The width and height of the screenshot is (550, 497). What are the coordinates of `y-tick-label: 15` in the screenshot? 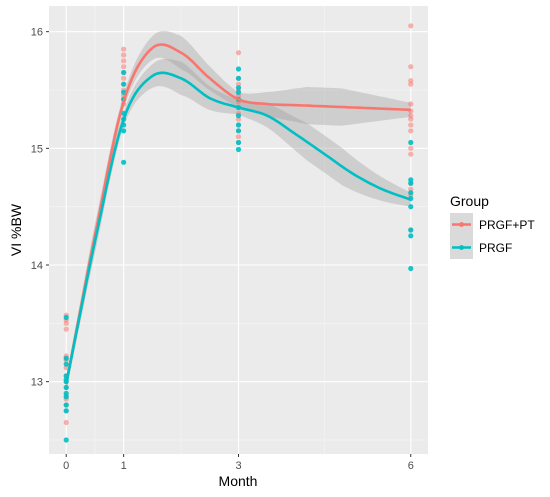 It's located at (37, 149).